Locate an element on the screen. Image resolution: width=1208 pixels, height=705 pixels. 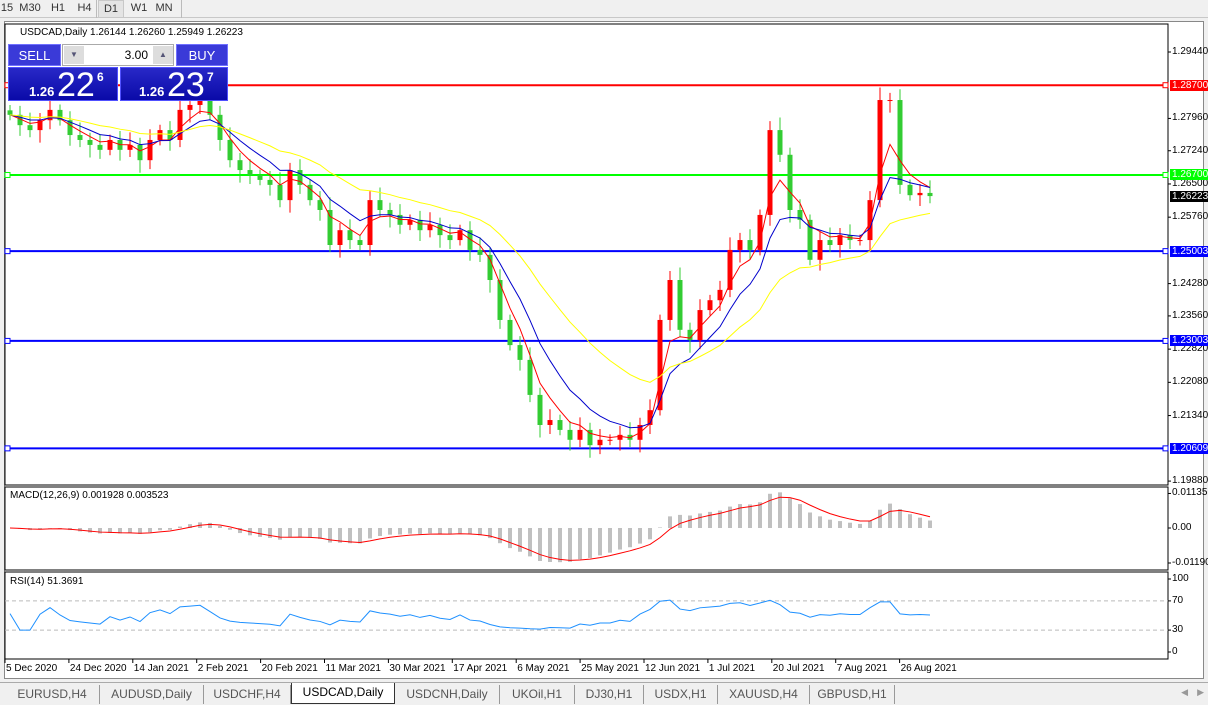
timeframe-h1: H1 is located at coordinates (58, 8).